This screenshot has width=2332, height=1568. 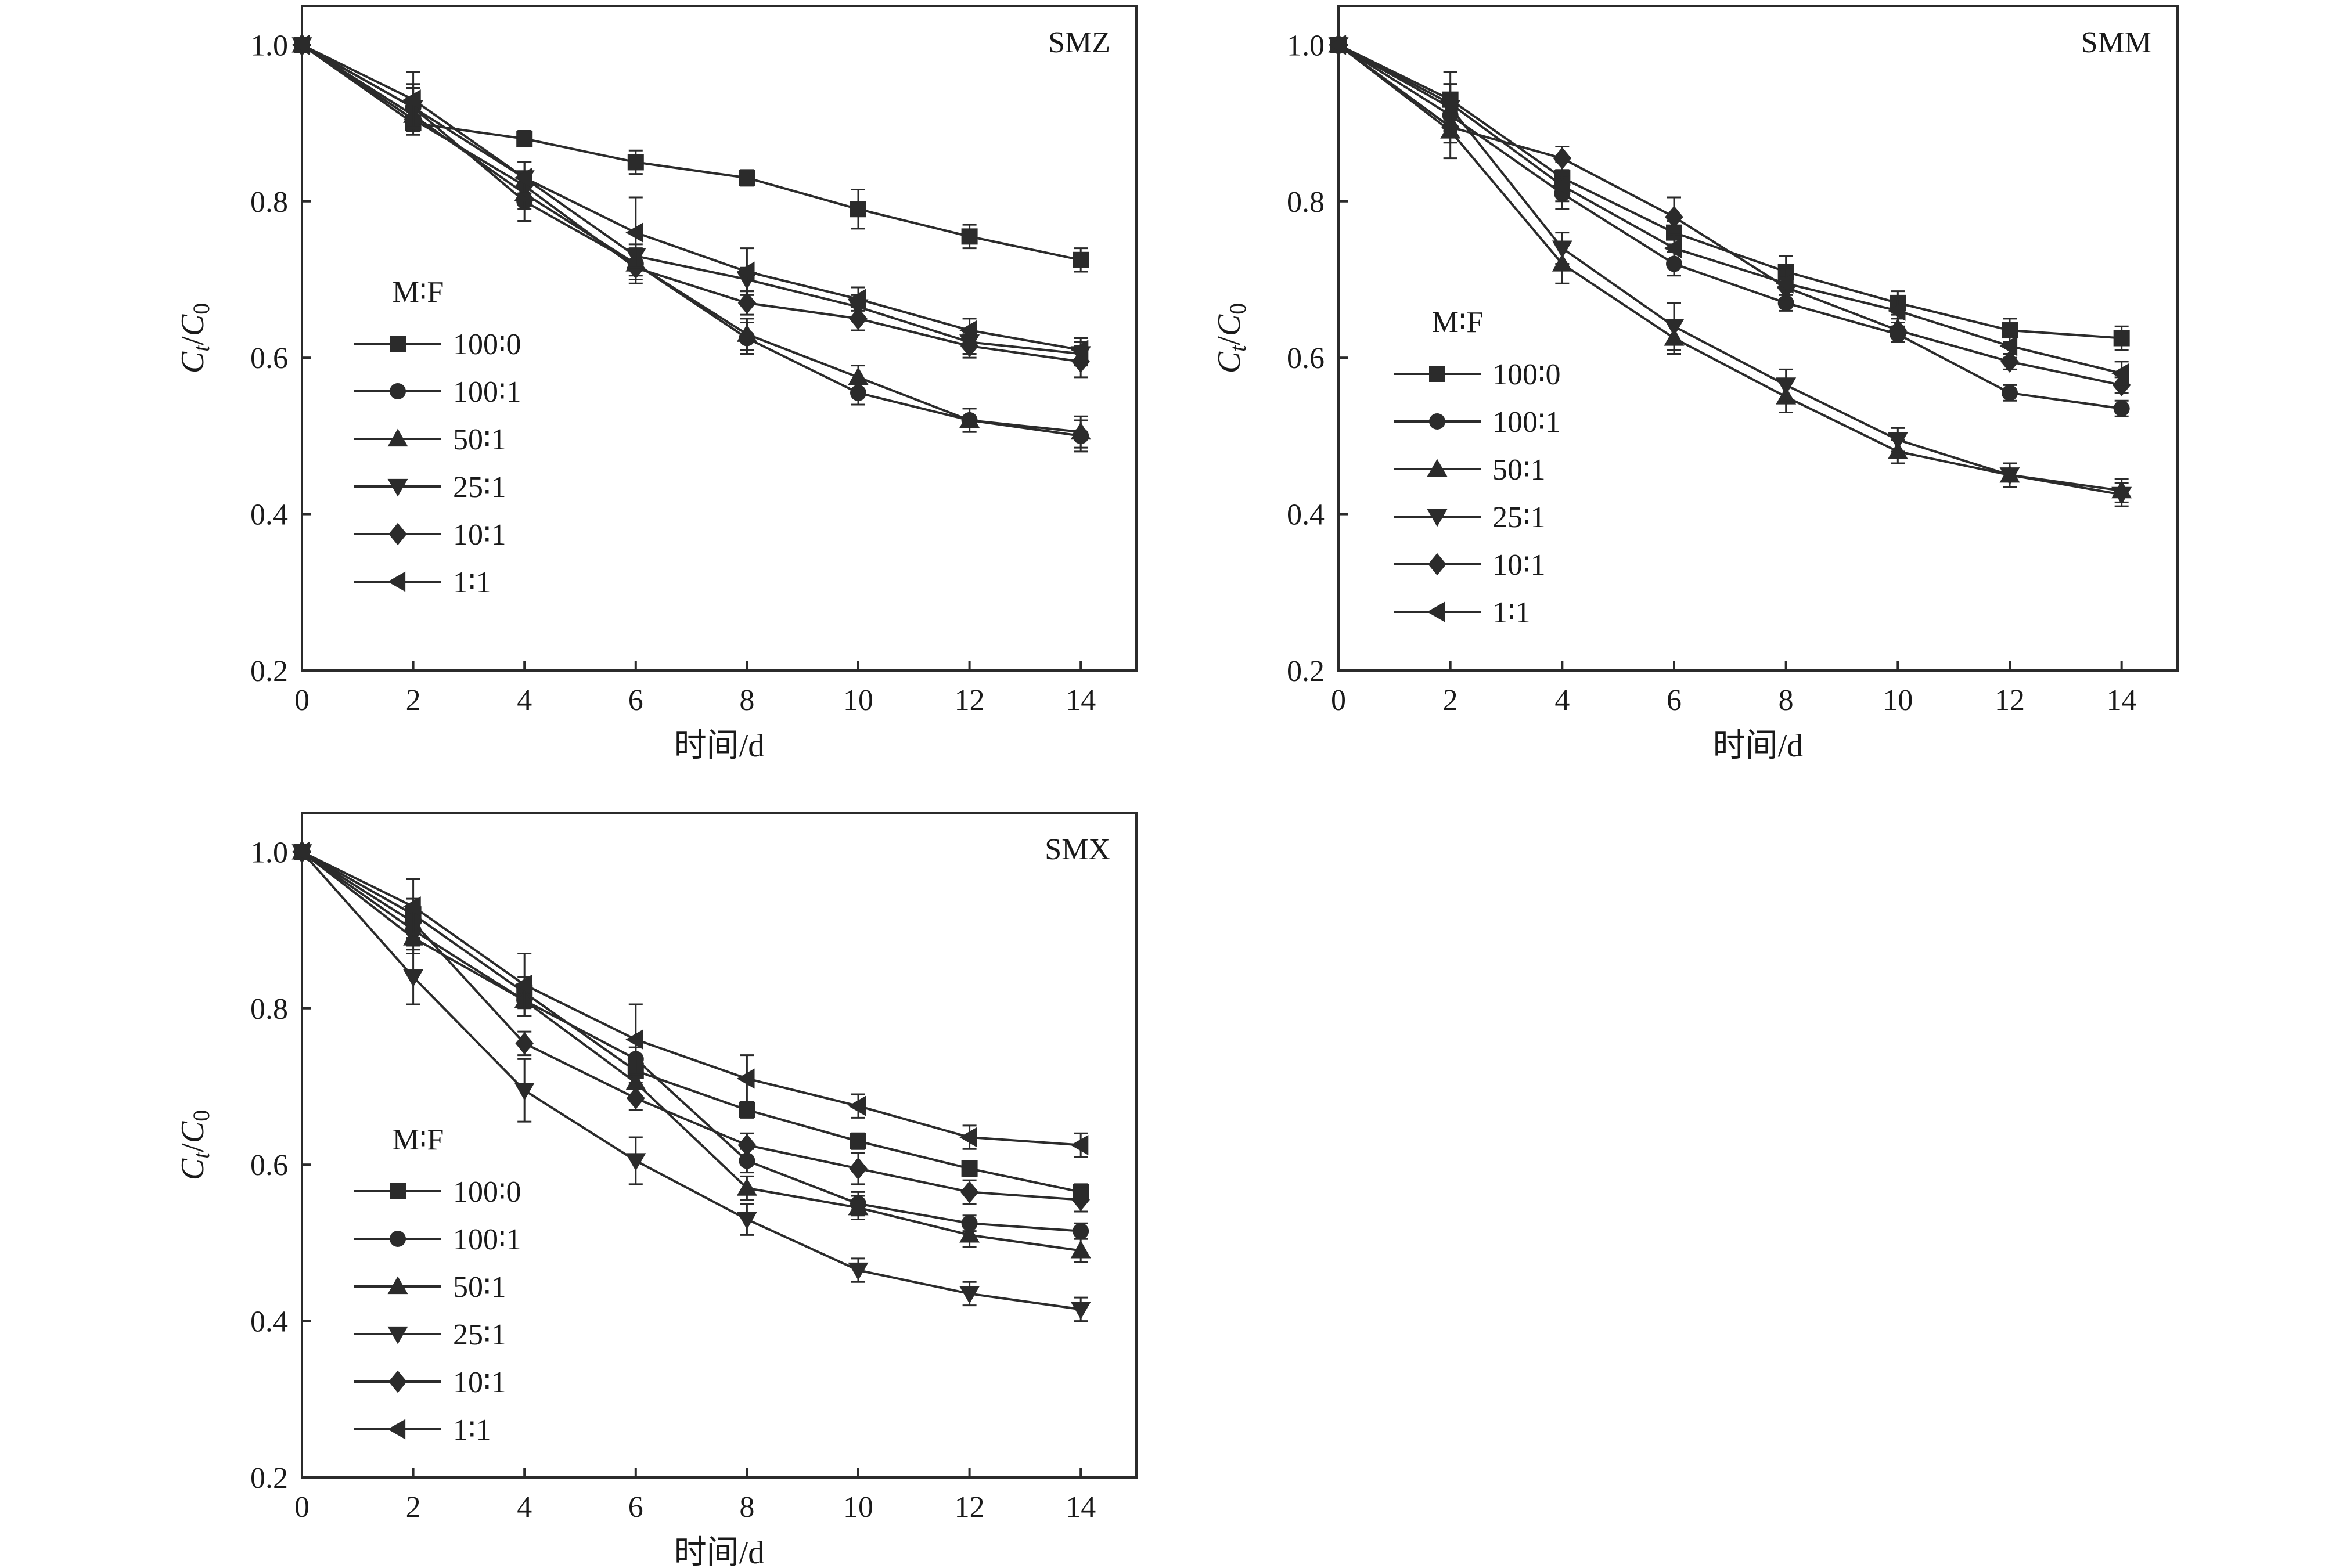 I want to click on y-tick-label: 0.6, so click(x=1306, y=358).